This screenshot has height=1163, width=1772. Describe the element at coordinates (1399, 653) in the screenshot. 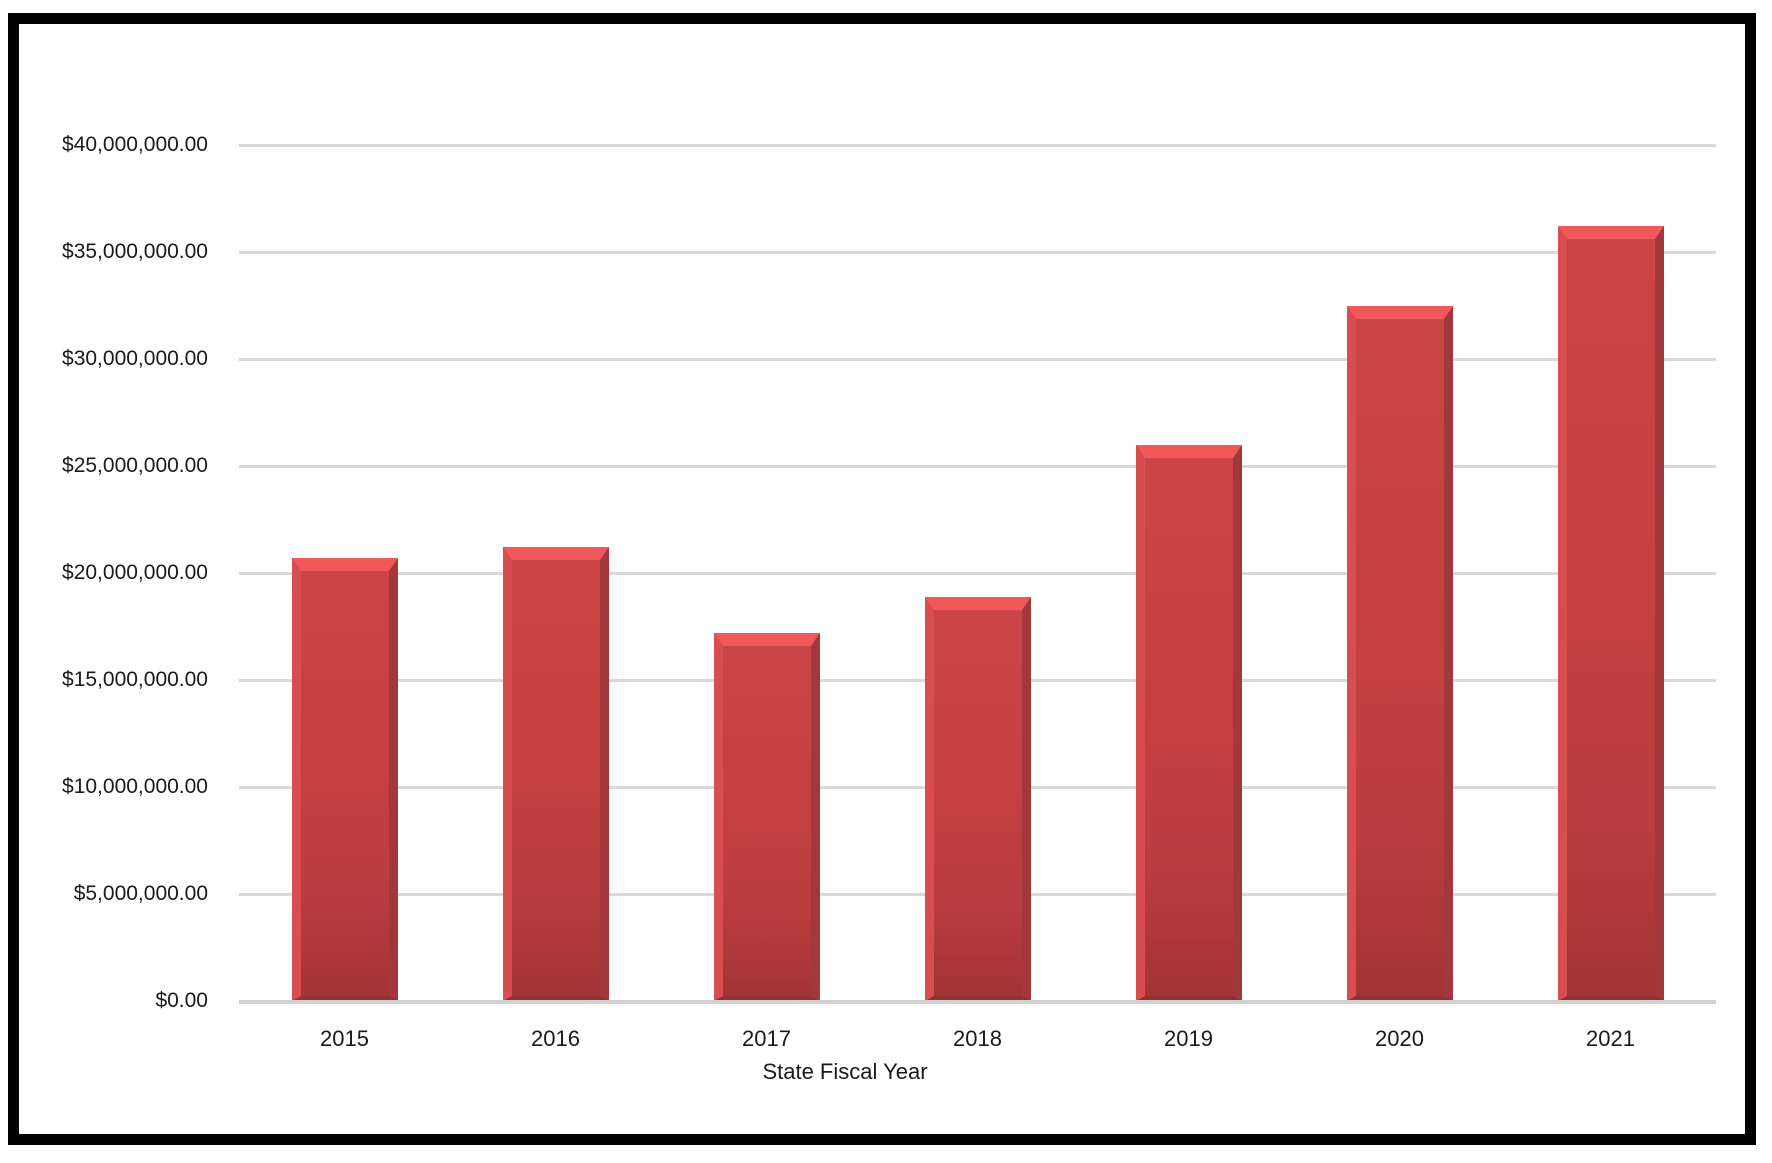

I see `bar-2020` at that location.